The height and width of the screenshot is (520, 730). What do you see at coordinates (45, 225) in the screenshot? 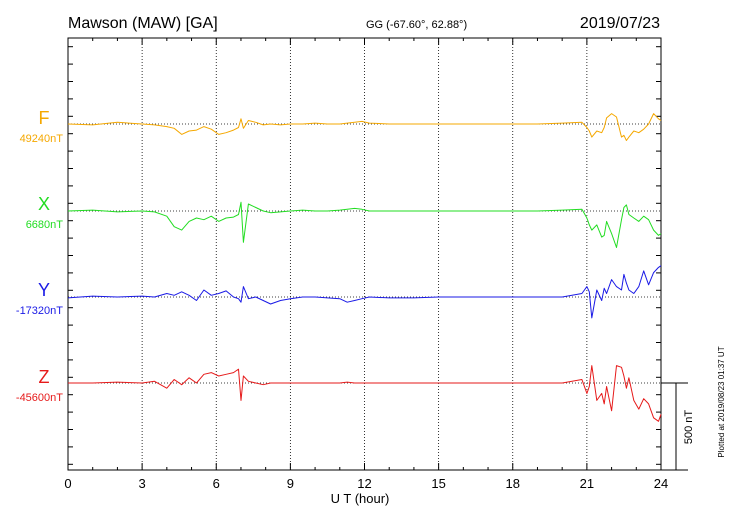
I see `series-baseline-x: 6680nT` at bounding box center [45, 225].